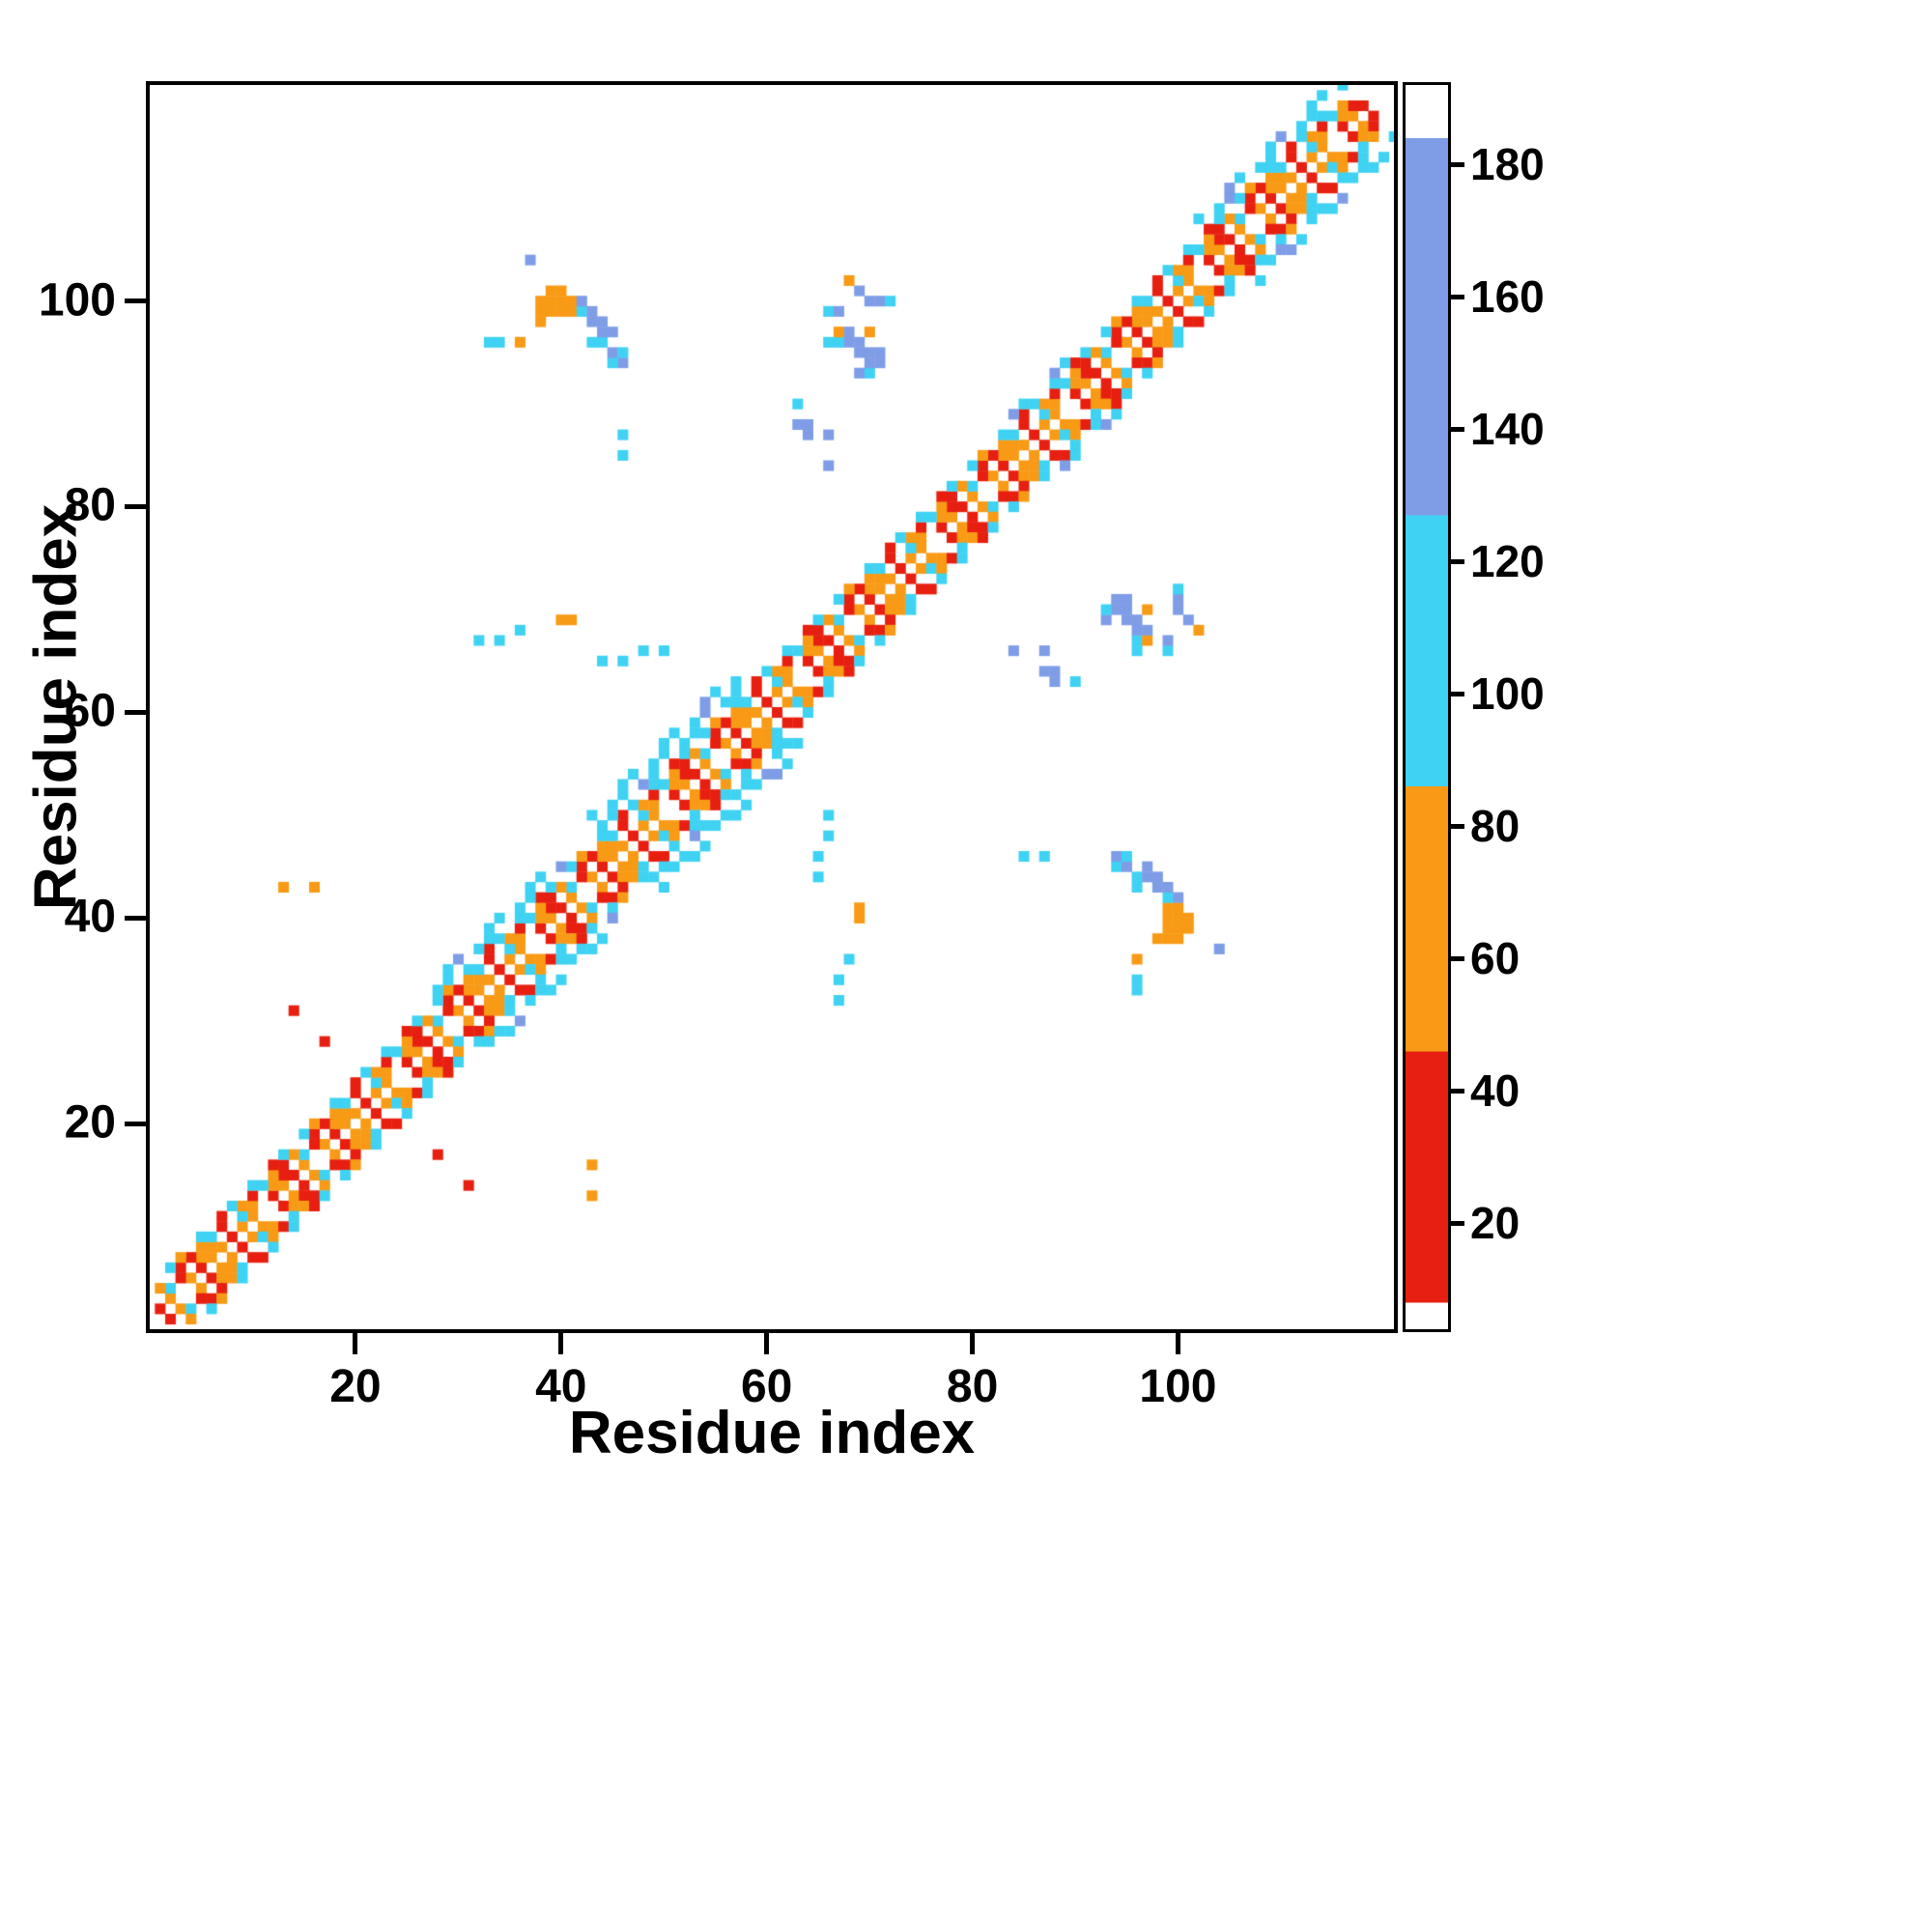  What do you see at coordinates (90, 917) in the screenshot?
I see `y-tick-label: 40` at bounding box center [90, 917].